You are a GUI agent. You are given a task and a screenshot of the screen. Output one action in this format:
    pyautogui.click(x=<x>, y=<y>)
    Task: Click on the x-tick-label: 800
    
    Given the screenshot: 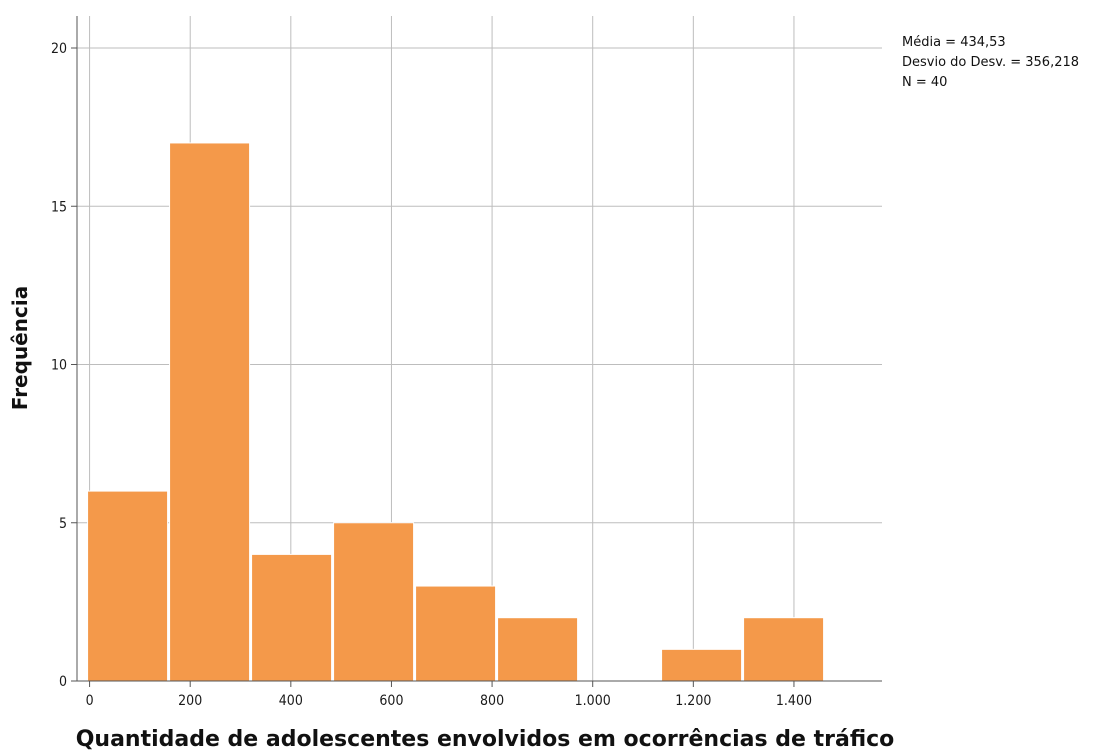 What is the action you would take?
    pyautogui.click(x=492, y=701)
    